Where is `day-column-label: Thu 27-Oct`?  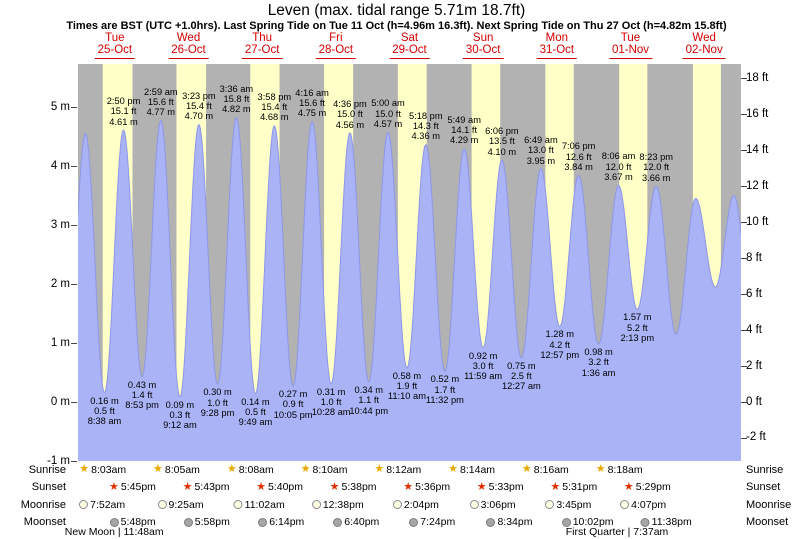
day-column-label: Thu 27-Oct is located at coordinates (262, 45).